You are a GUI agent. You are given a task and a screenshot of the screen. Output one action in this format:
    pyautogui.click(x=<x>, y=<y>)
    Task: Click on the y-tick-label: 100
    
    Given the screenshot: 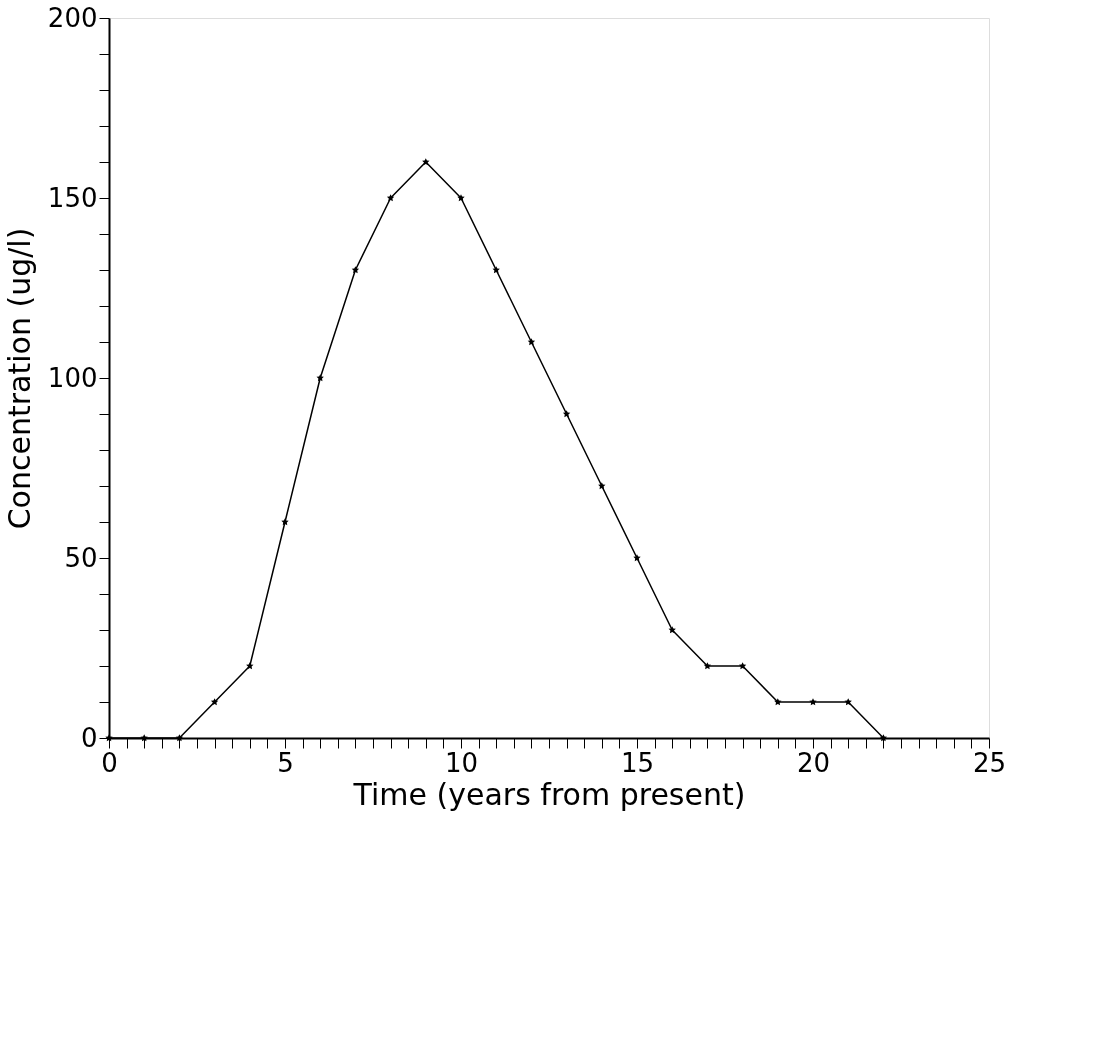 What is the action you would take?
    pyautogui.click(x=72, y=377)
    